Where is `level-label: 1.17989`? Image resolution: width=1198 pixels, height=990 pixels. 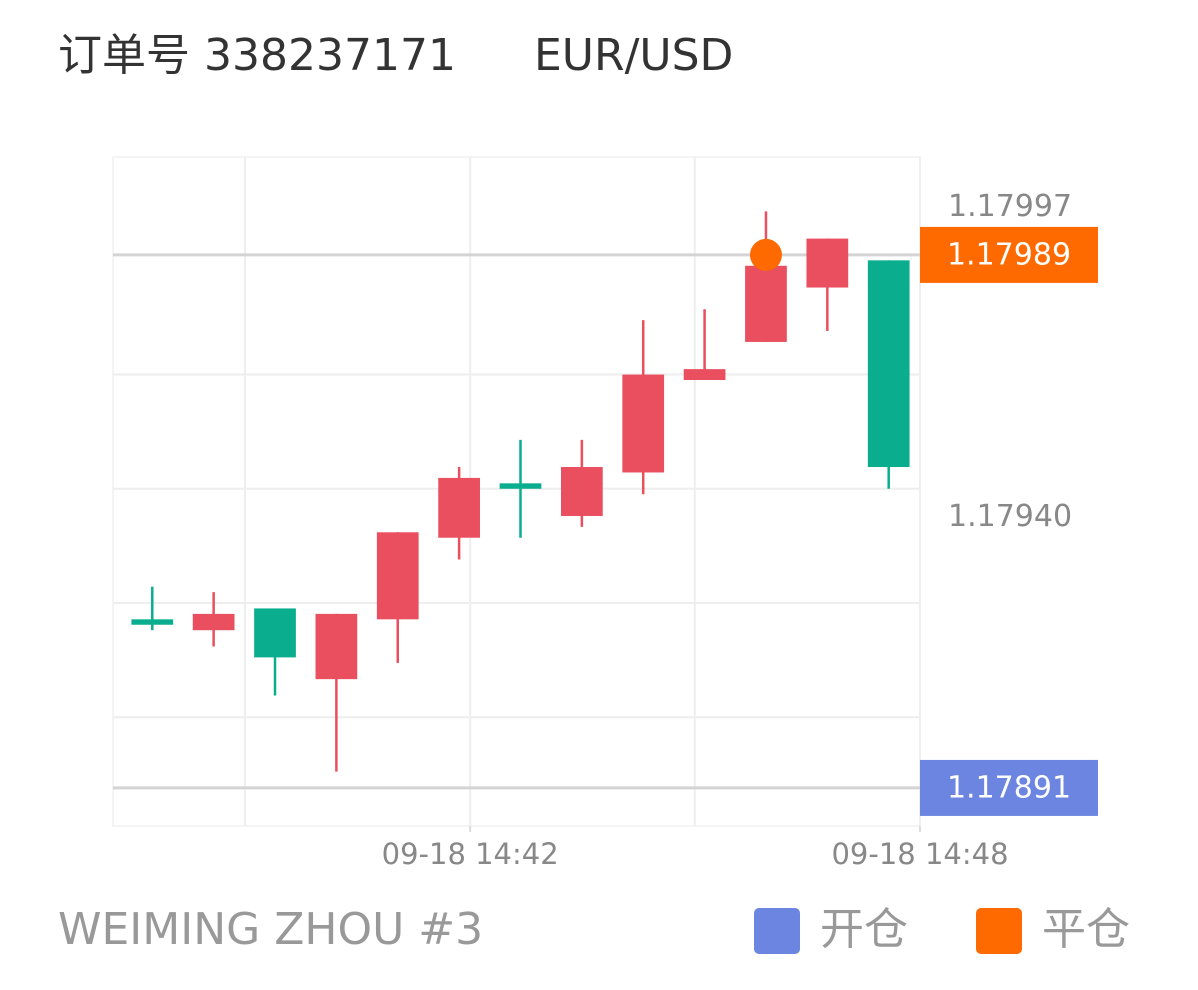 level-label: 1.17989 is located at coordinates (1009, 254).